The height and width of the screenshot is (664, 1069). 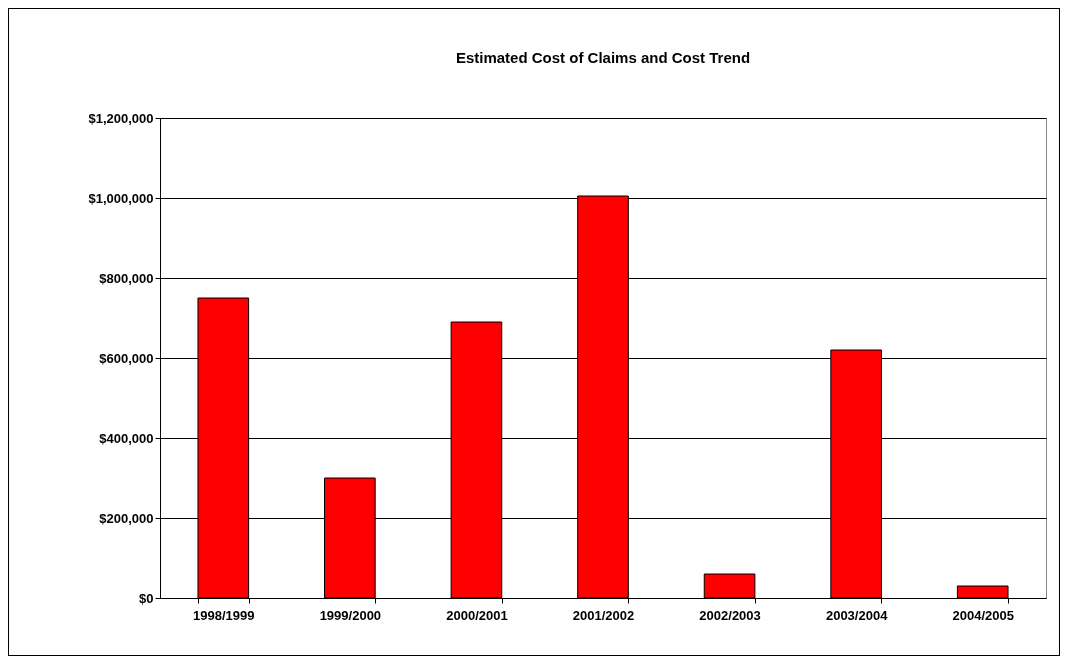 I want to click on y-tick-label: $0, so click(x=146, y=598).